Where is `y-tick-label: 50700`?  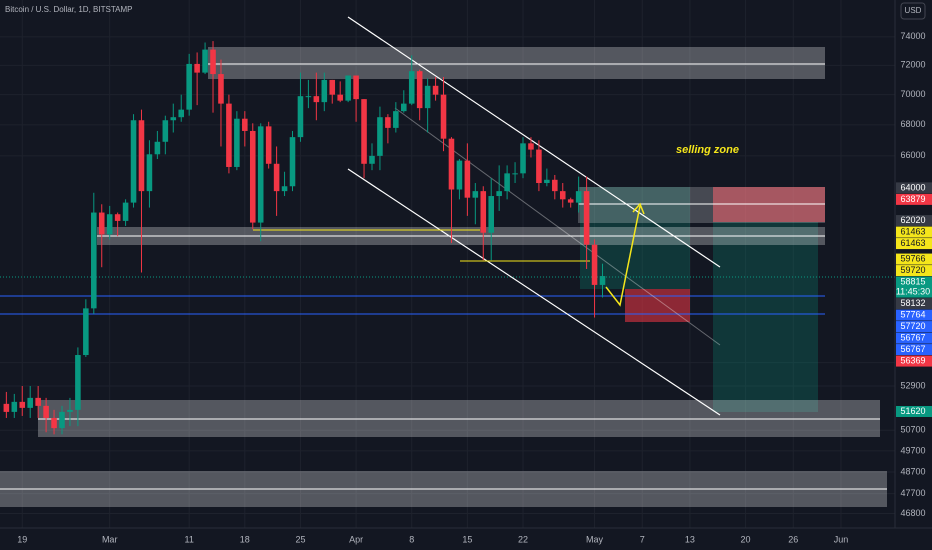
y-tick-label: 50700 is located at coordinates (912, 430).